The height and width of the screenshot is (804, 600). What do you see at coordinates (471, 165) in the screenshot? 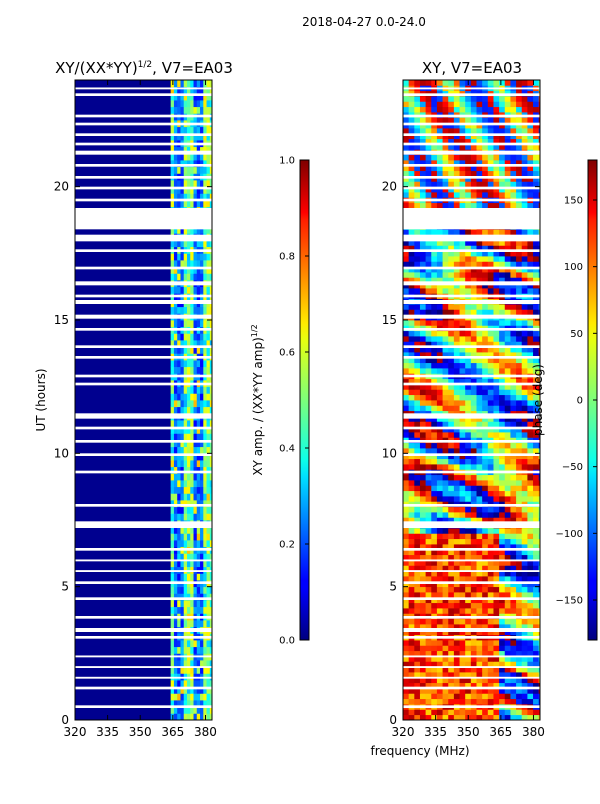
I see `flagged-gap` at bounding box center [471, 165].